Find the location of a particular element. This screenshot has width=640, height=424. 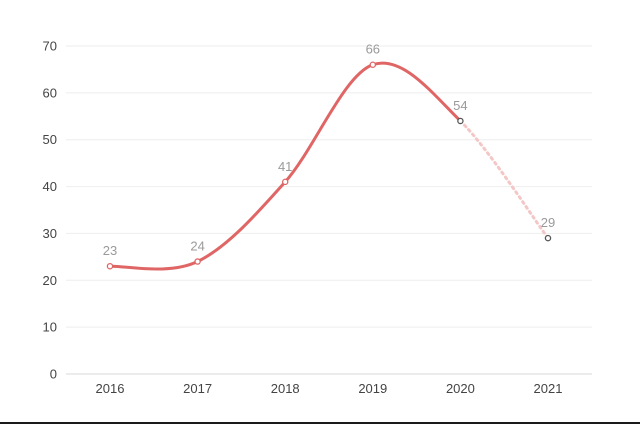

y-tick-label: 60 is located at coordinates (50, 92).